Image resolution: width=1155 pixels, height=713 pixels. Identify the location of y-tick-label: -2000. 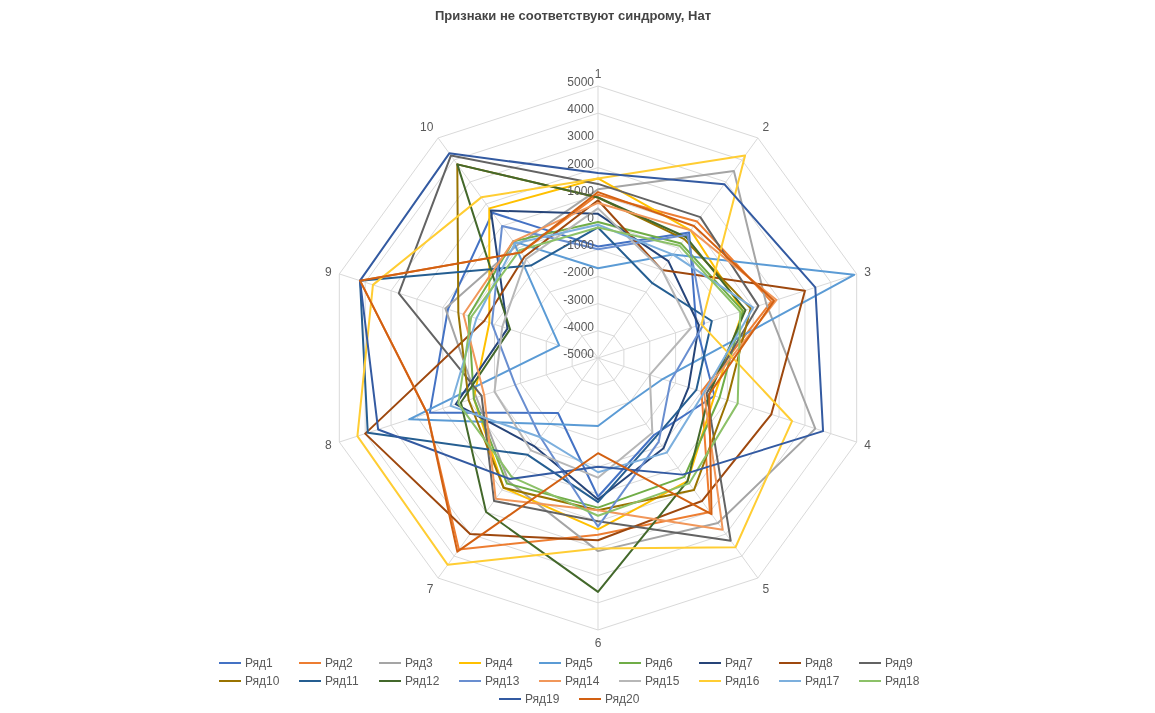
(579, 272).